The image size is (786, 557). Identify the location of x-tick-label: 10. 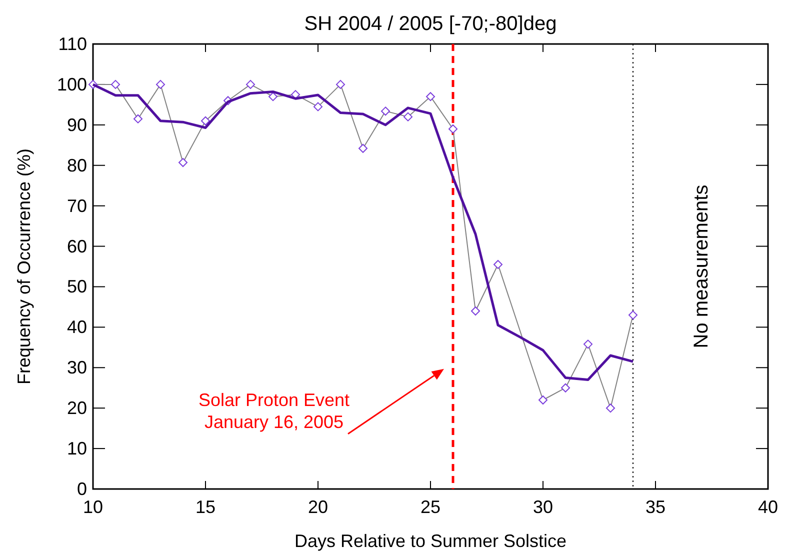
(93, 507).